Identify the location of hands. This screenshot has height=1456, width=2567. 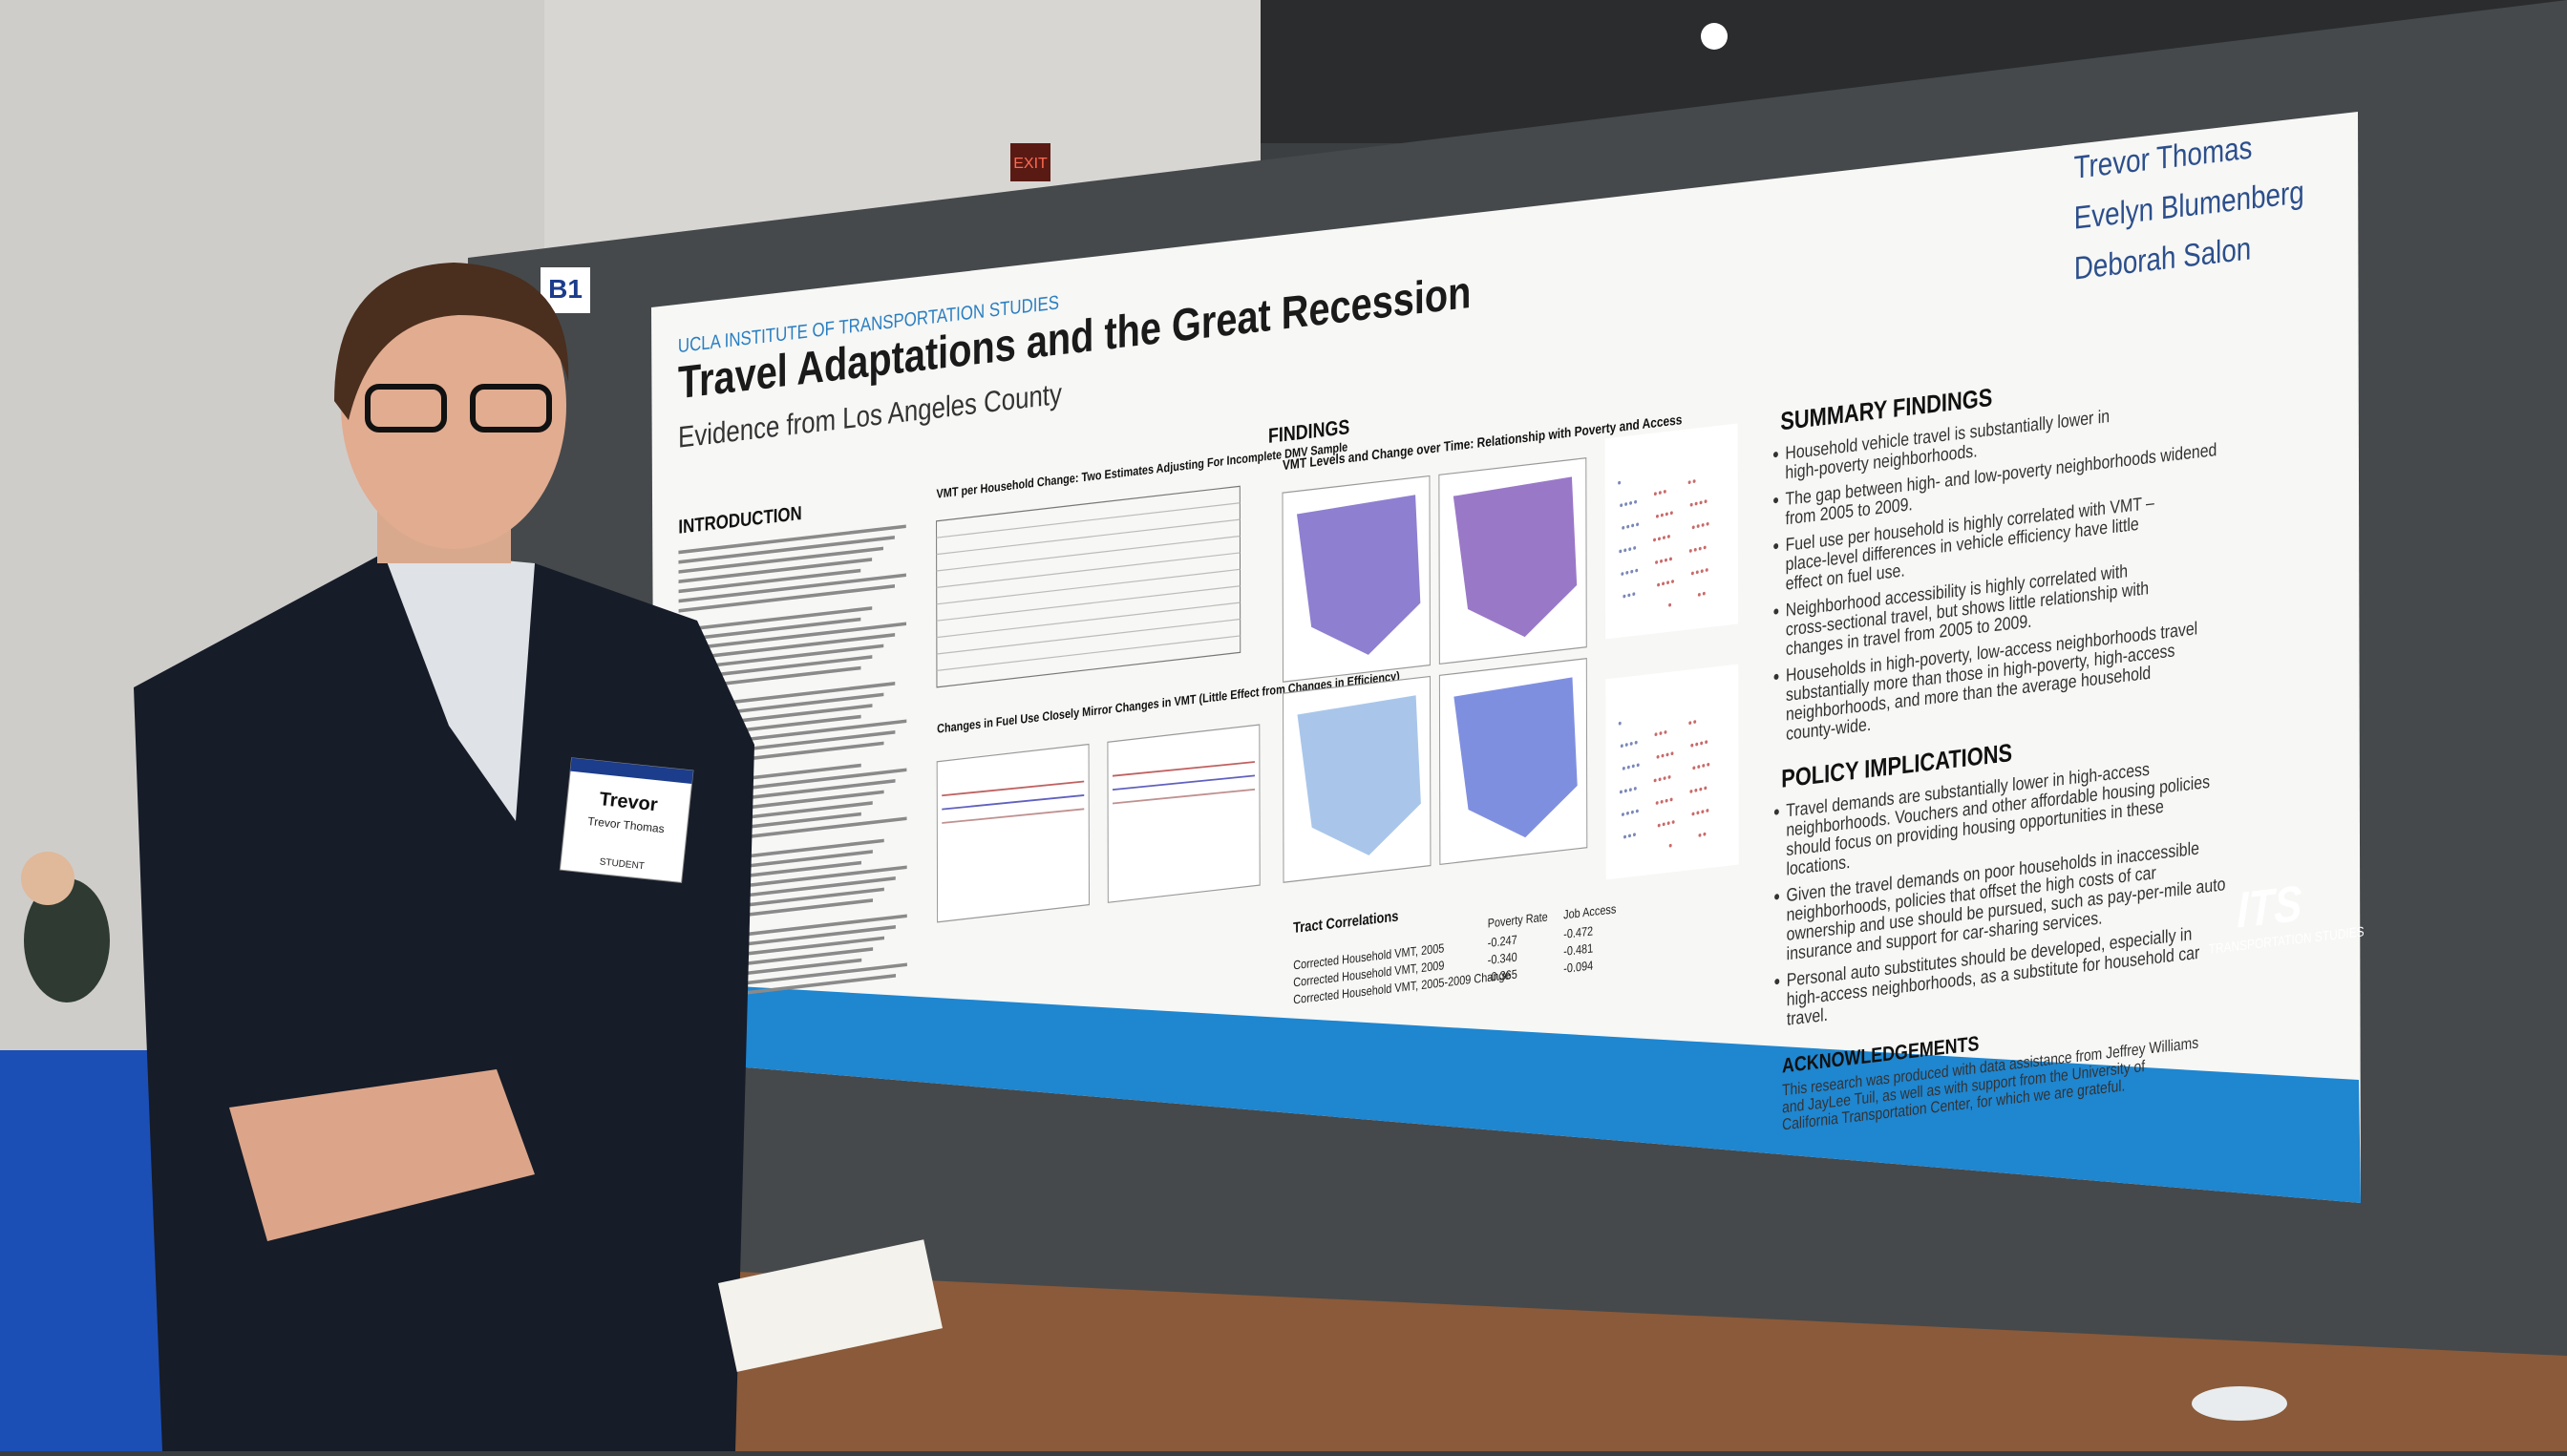
(382, 1155).